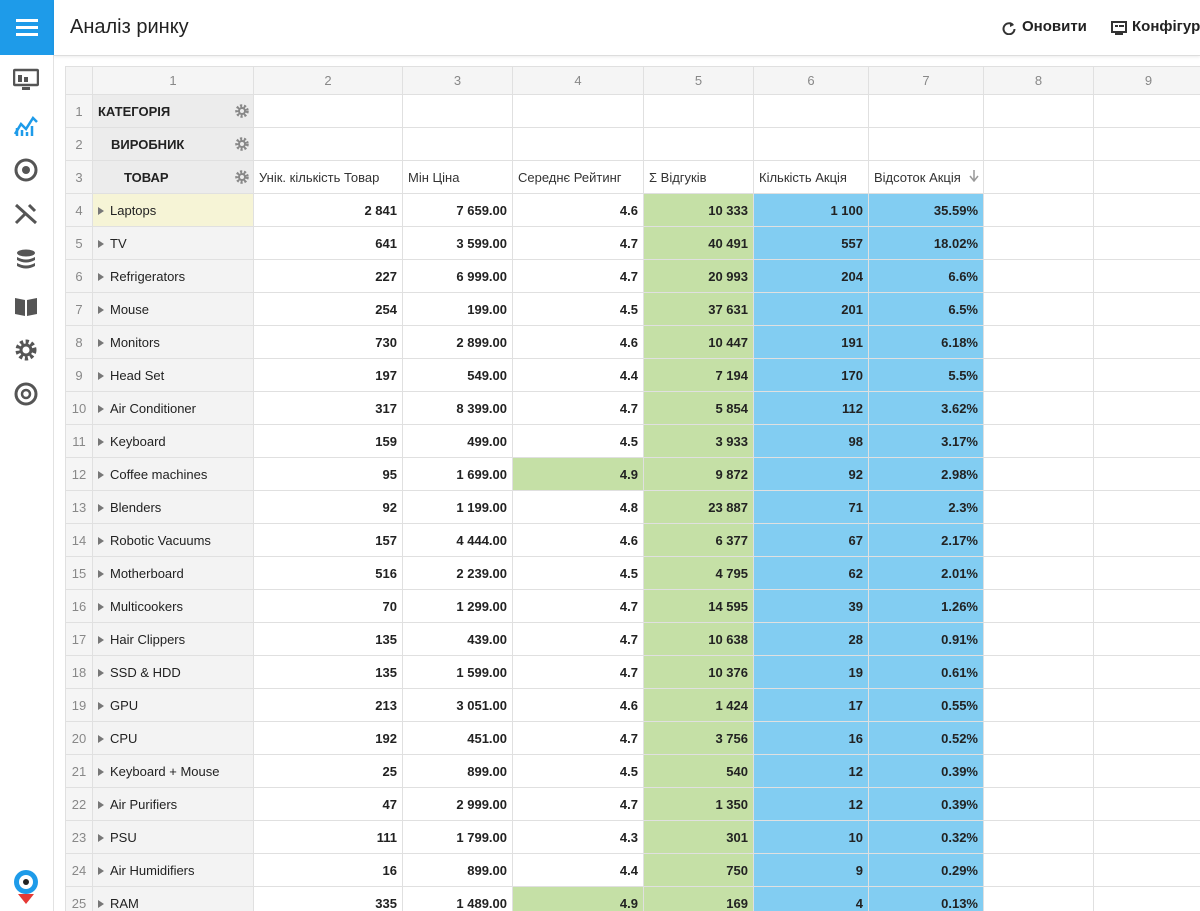 The image size is (1200, 911). I want to click on chart-icon, so click(26, 170).